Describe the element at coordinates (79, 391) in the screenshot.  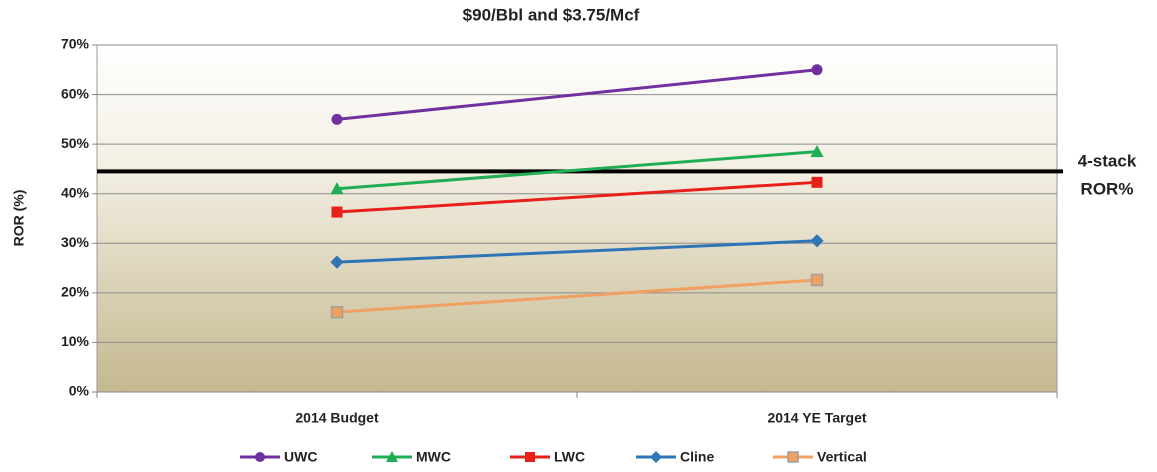
I see `y-tick-label: 0%` at that location.